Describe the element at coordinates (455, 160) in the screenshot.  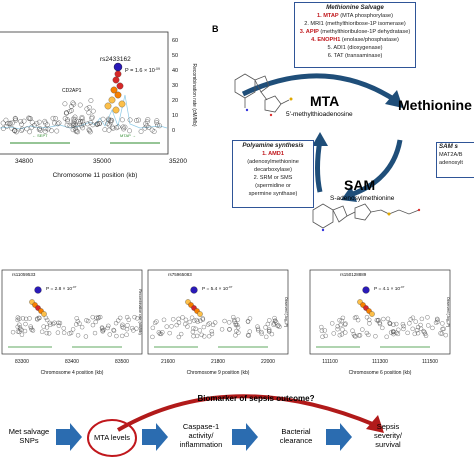
I see `sam-synthesis-box: SAM s MAT2A/B adenosylt` at that location.